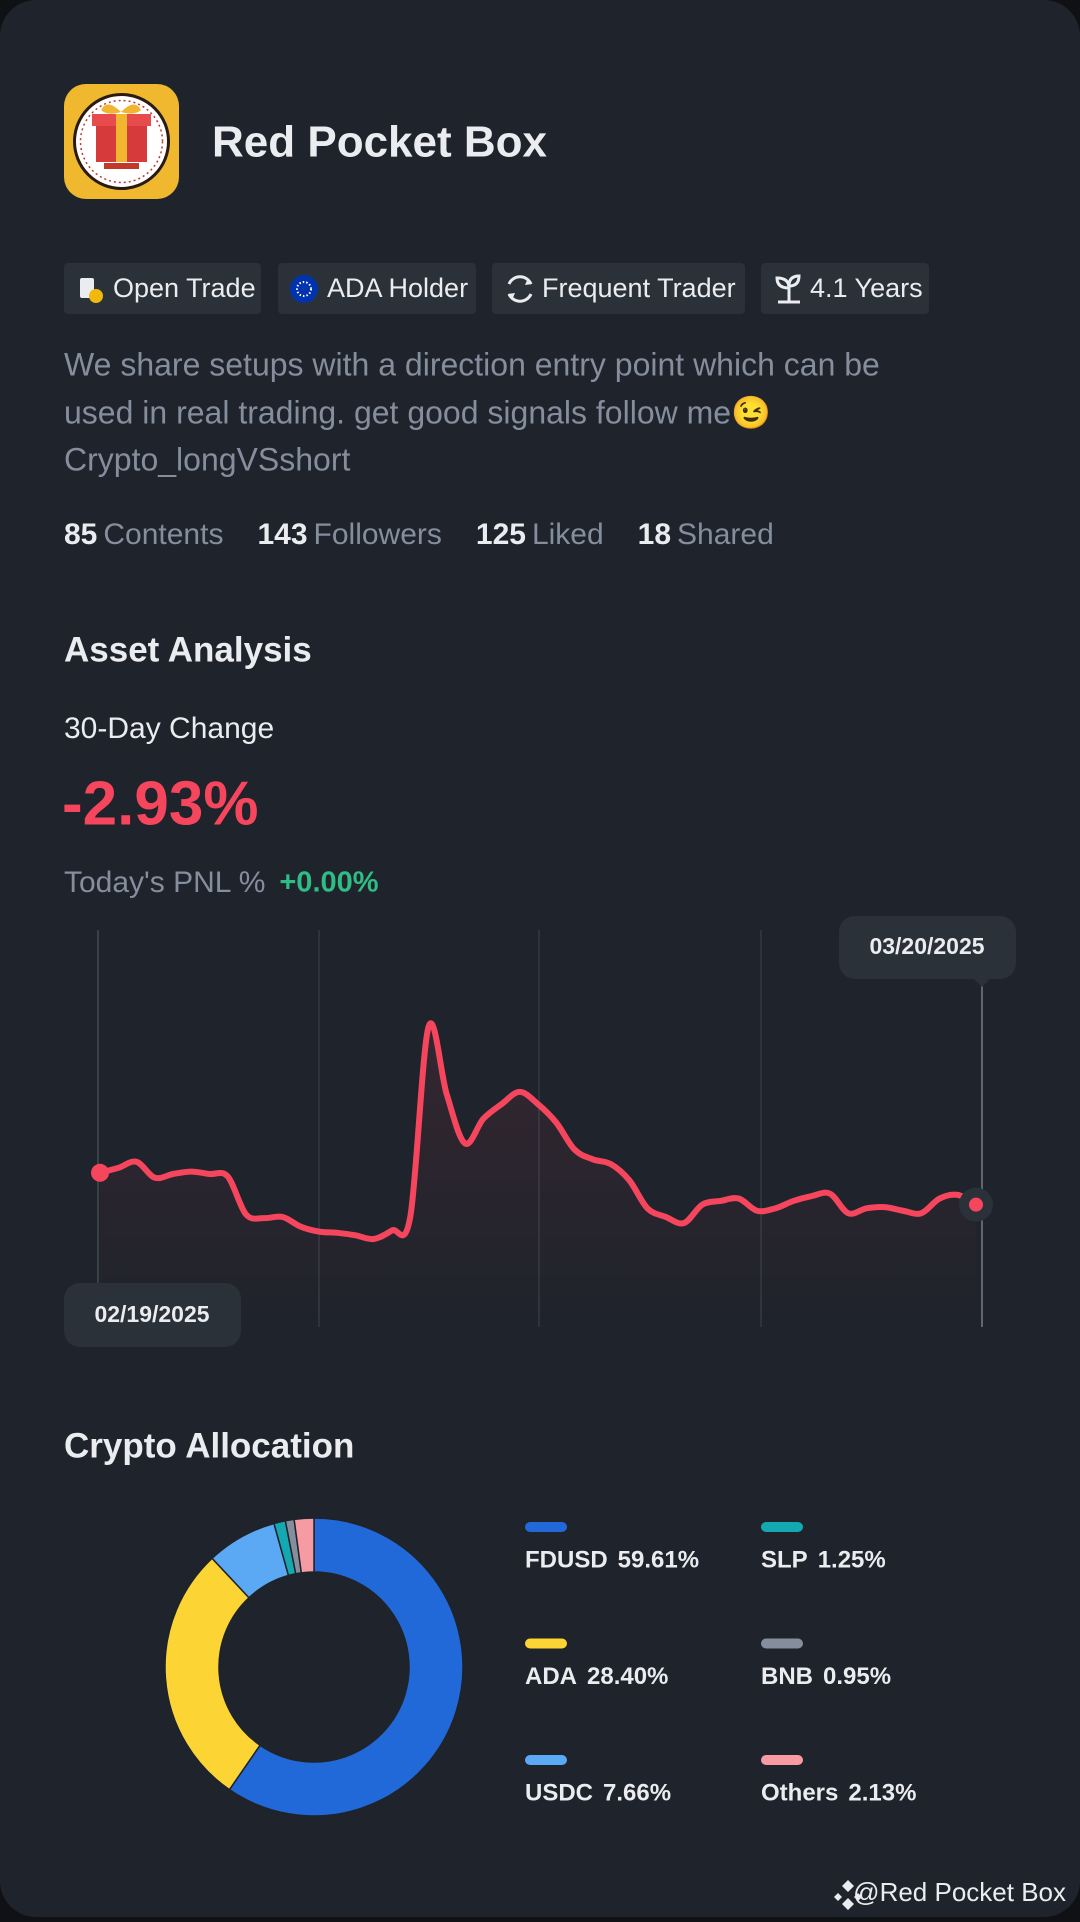 This screenshot has width=1080, height=1922. What do you see at coordinates (866, 288) in the screenshot?
I see `badge-text: 4.1 Years` at bounding box center [866, 288].